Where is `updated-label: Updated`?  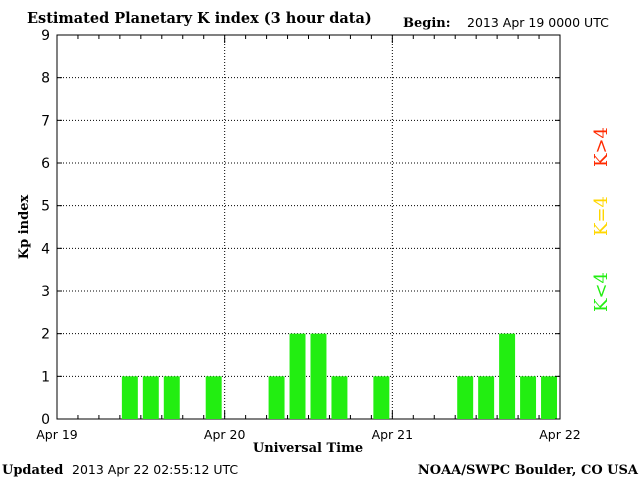 updated-label: Updated is located at coordinates (32, 470).